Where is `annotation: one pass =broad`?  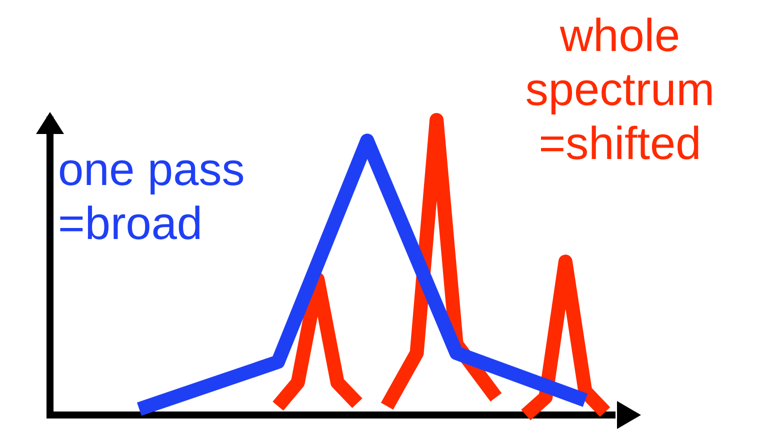 annotation: one pass =broad is located at coordinates (152, 196).